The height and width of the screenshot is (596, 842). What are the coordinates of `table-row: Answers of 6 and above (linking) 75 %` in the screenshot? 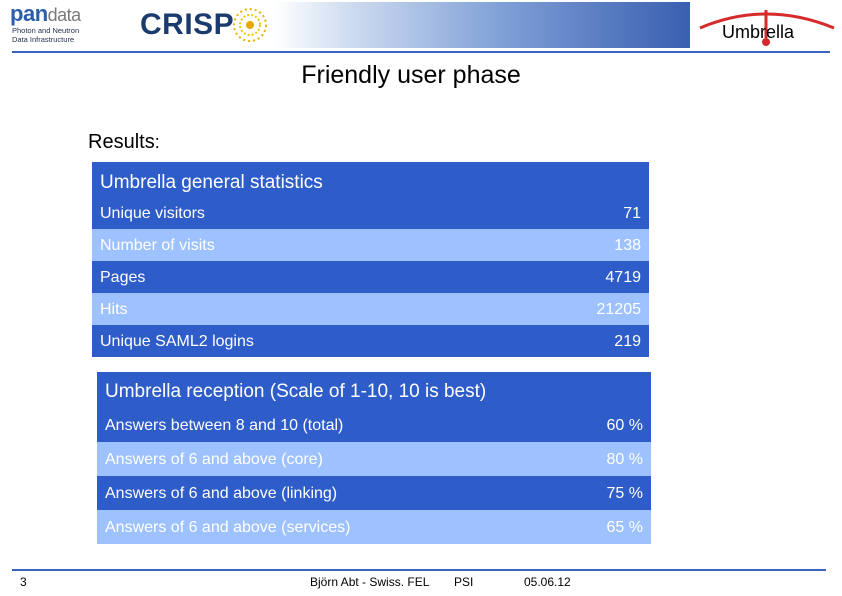 It's located at (374, 493).